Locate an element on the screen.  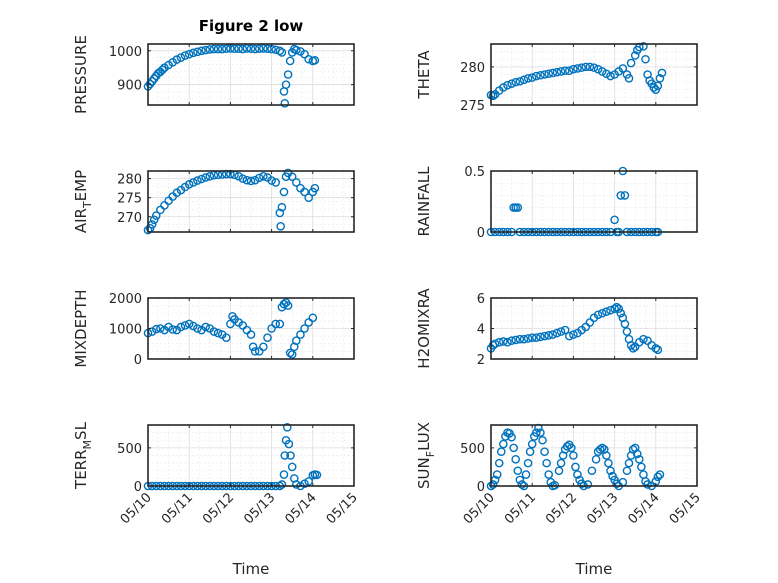
y-tick-label: 0.5 is located at coordinates (474, 172).